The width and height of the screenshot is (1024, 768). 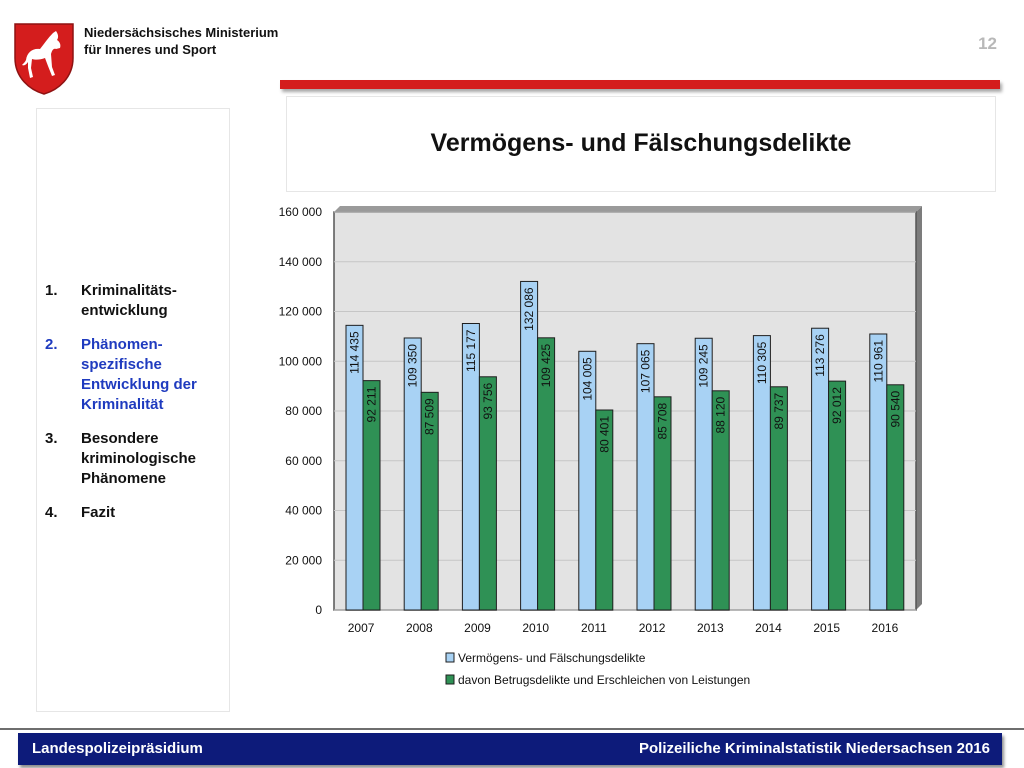 What do you see at coordinates (413, 366) in the screenshot?
I see `data-label: 109 350` at bounding box center [413, 366].